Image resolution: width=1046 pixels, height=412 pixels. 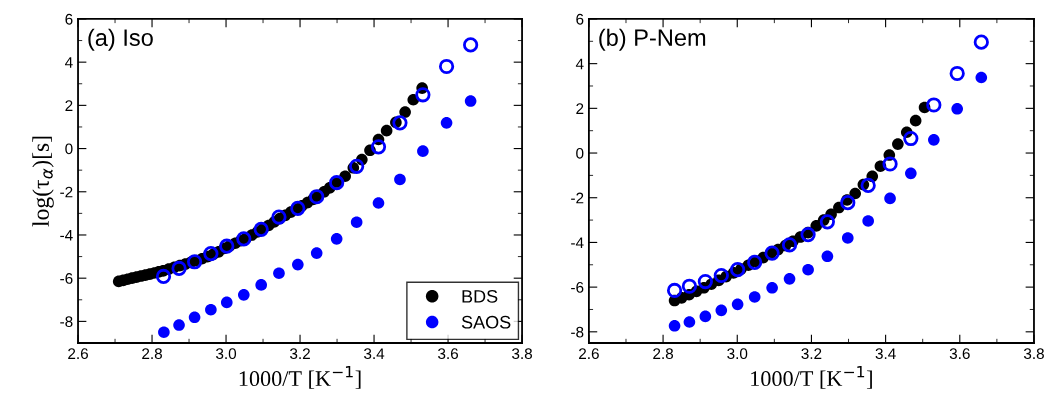 I want to click on y-axis-title: log(τ$_{α}$)[s], so click(x=43, y=181).